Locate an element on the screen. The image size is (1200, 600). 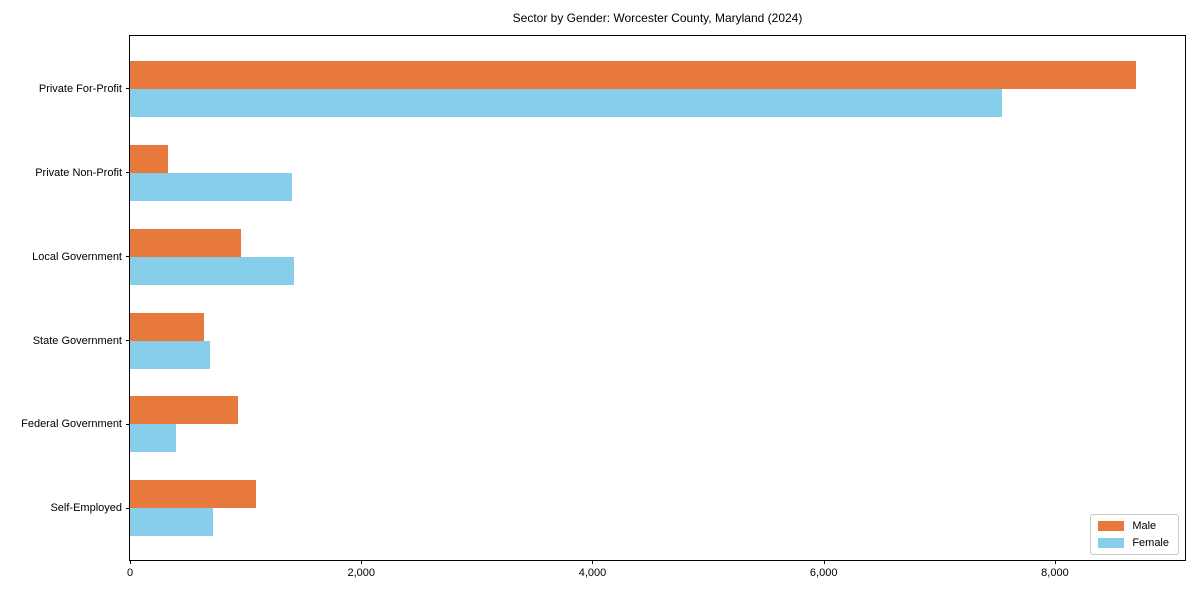
legend-label-female: Female is located at coordinates (1150, 543).